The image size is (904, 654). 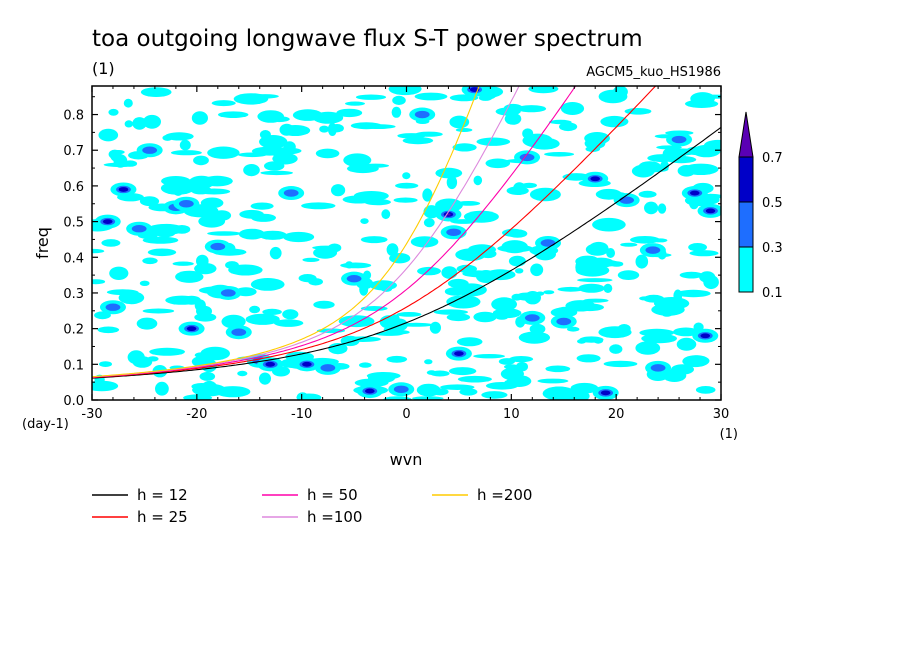 I want to click on y-unit-label: (day-1), so click(x=45, y=424).